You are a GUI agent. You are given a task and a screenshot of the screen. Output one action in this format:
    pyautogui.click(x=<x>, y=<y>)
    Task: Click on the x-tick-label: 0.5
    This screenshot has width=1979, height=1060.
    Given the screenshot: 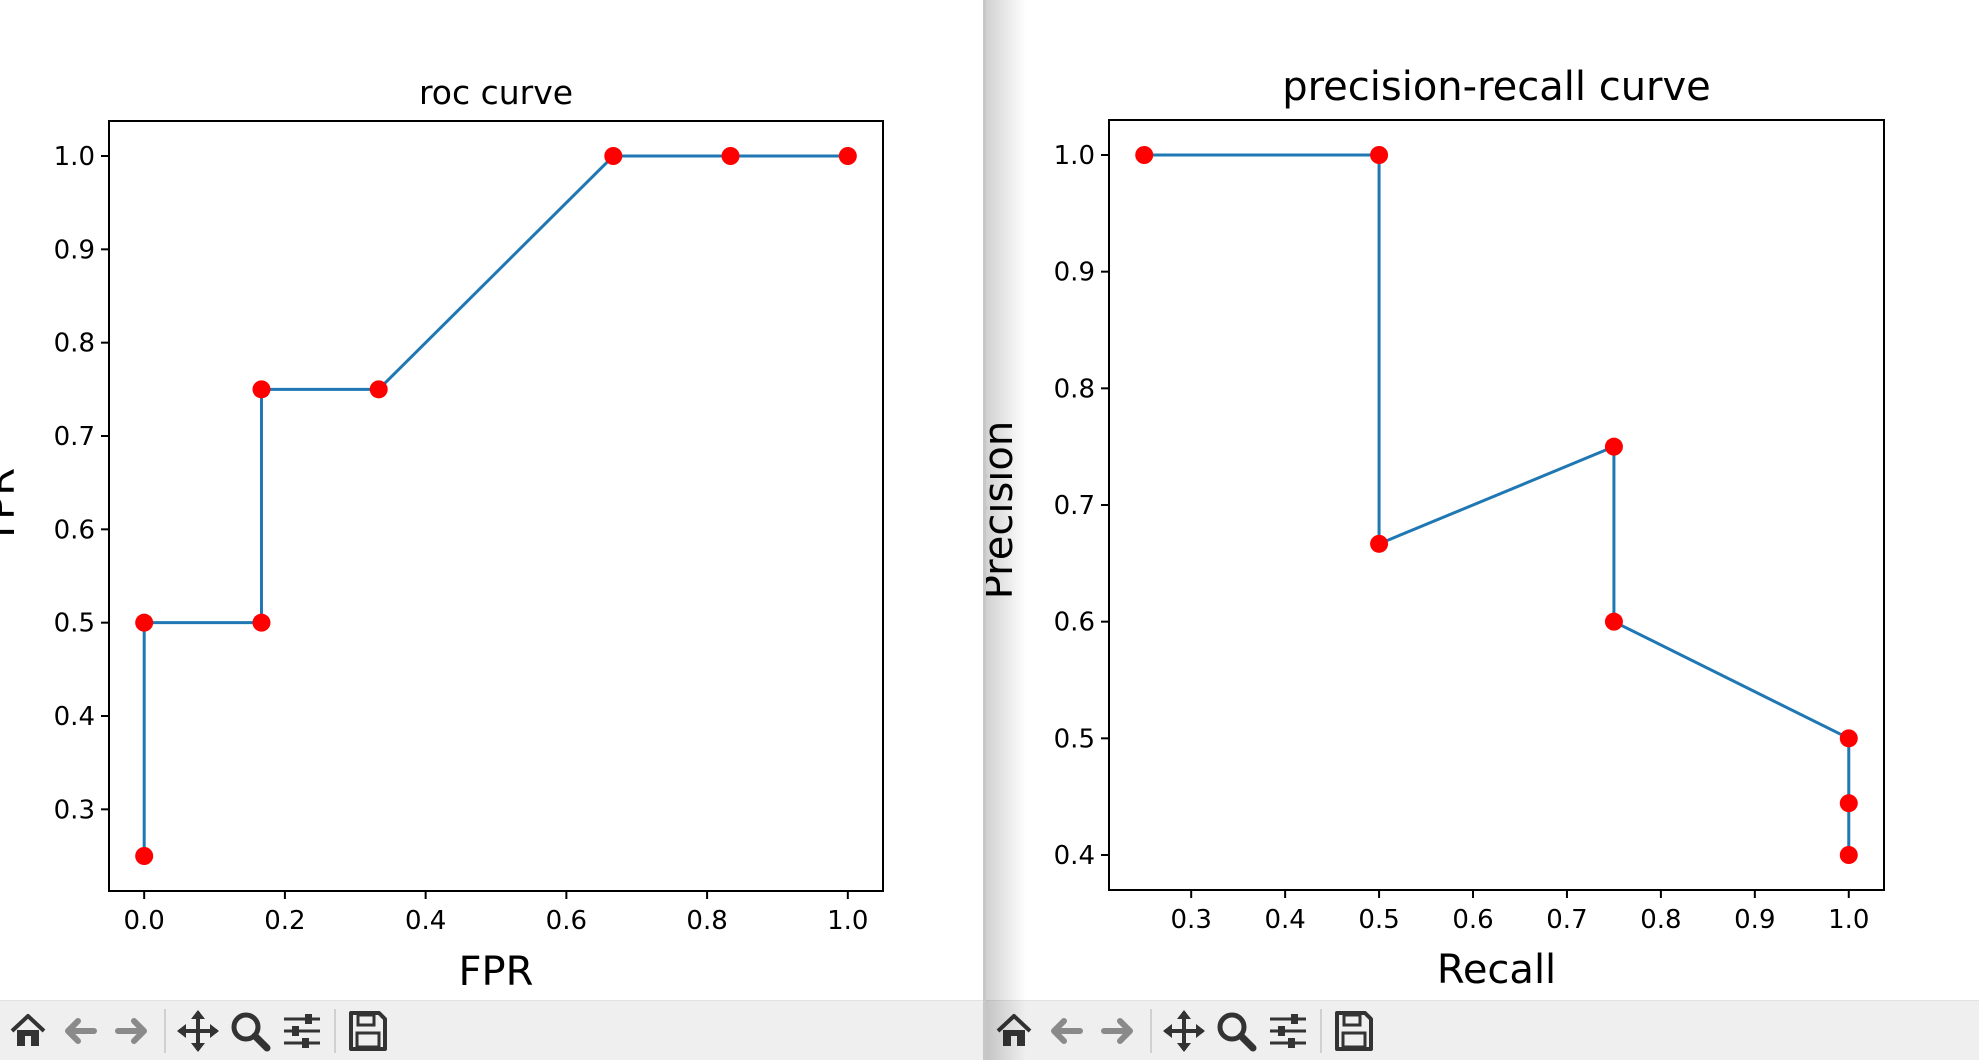 What is the action you would take?
    pyautogui.click(x=1378, y=920)
    